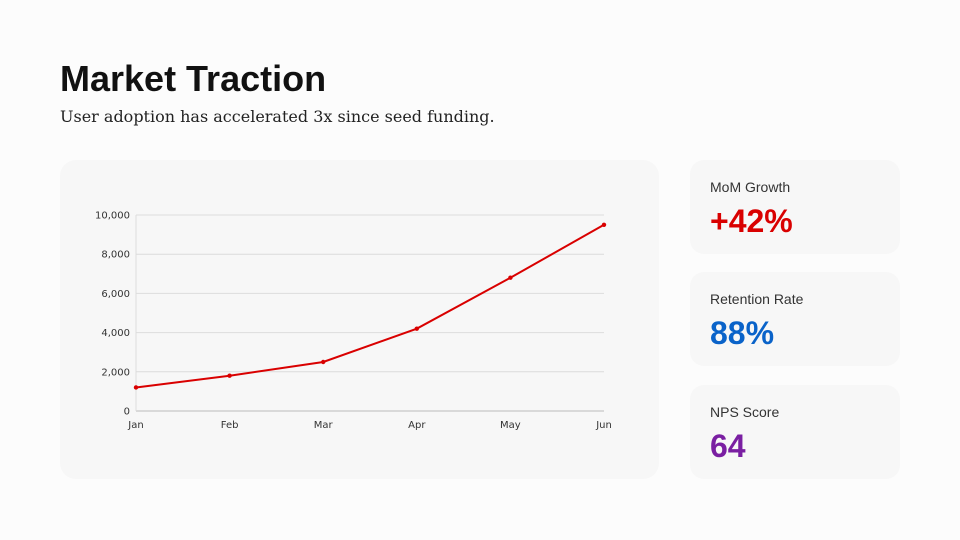 This screenshot has height=540, width=960. I want to click on x-tick-label: Feb, so click(230, 425).